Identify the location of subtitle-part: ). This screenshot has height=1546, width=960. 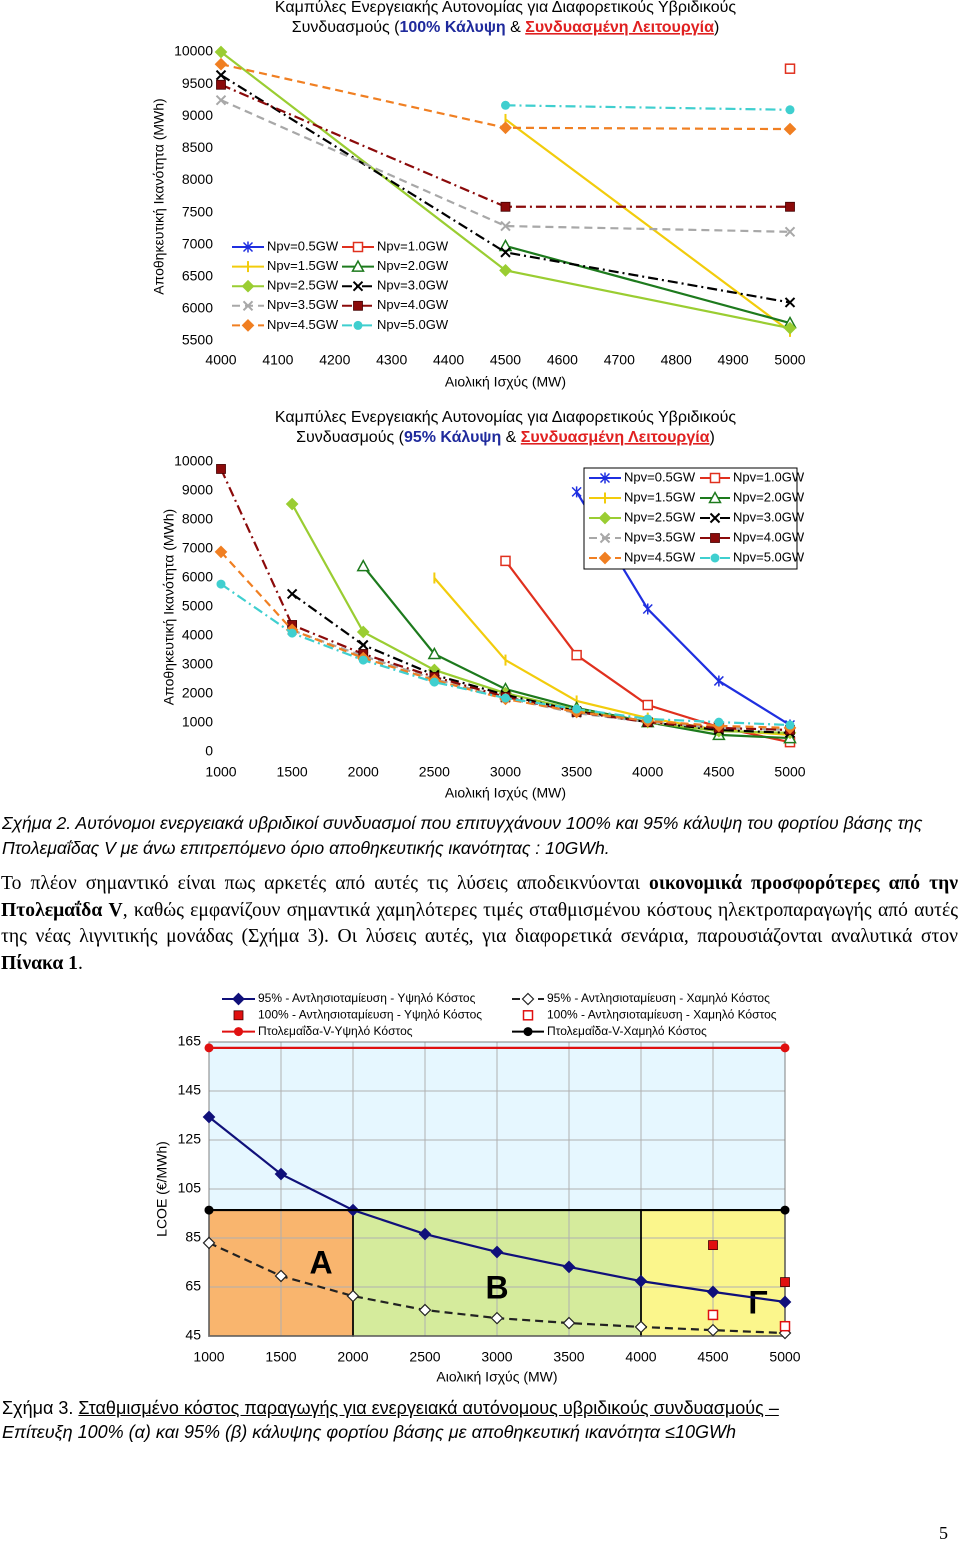
(712, 437).